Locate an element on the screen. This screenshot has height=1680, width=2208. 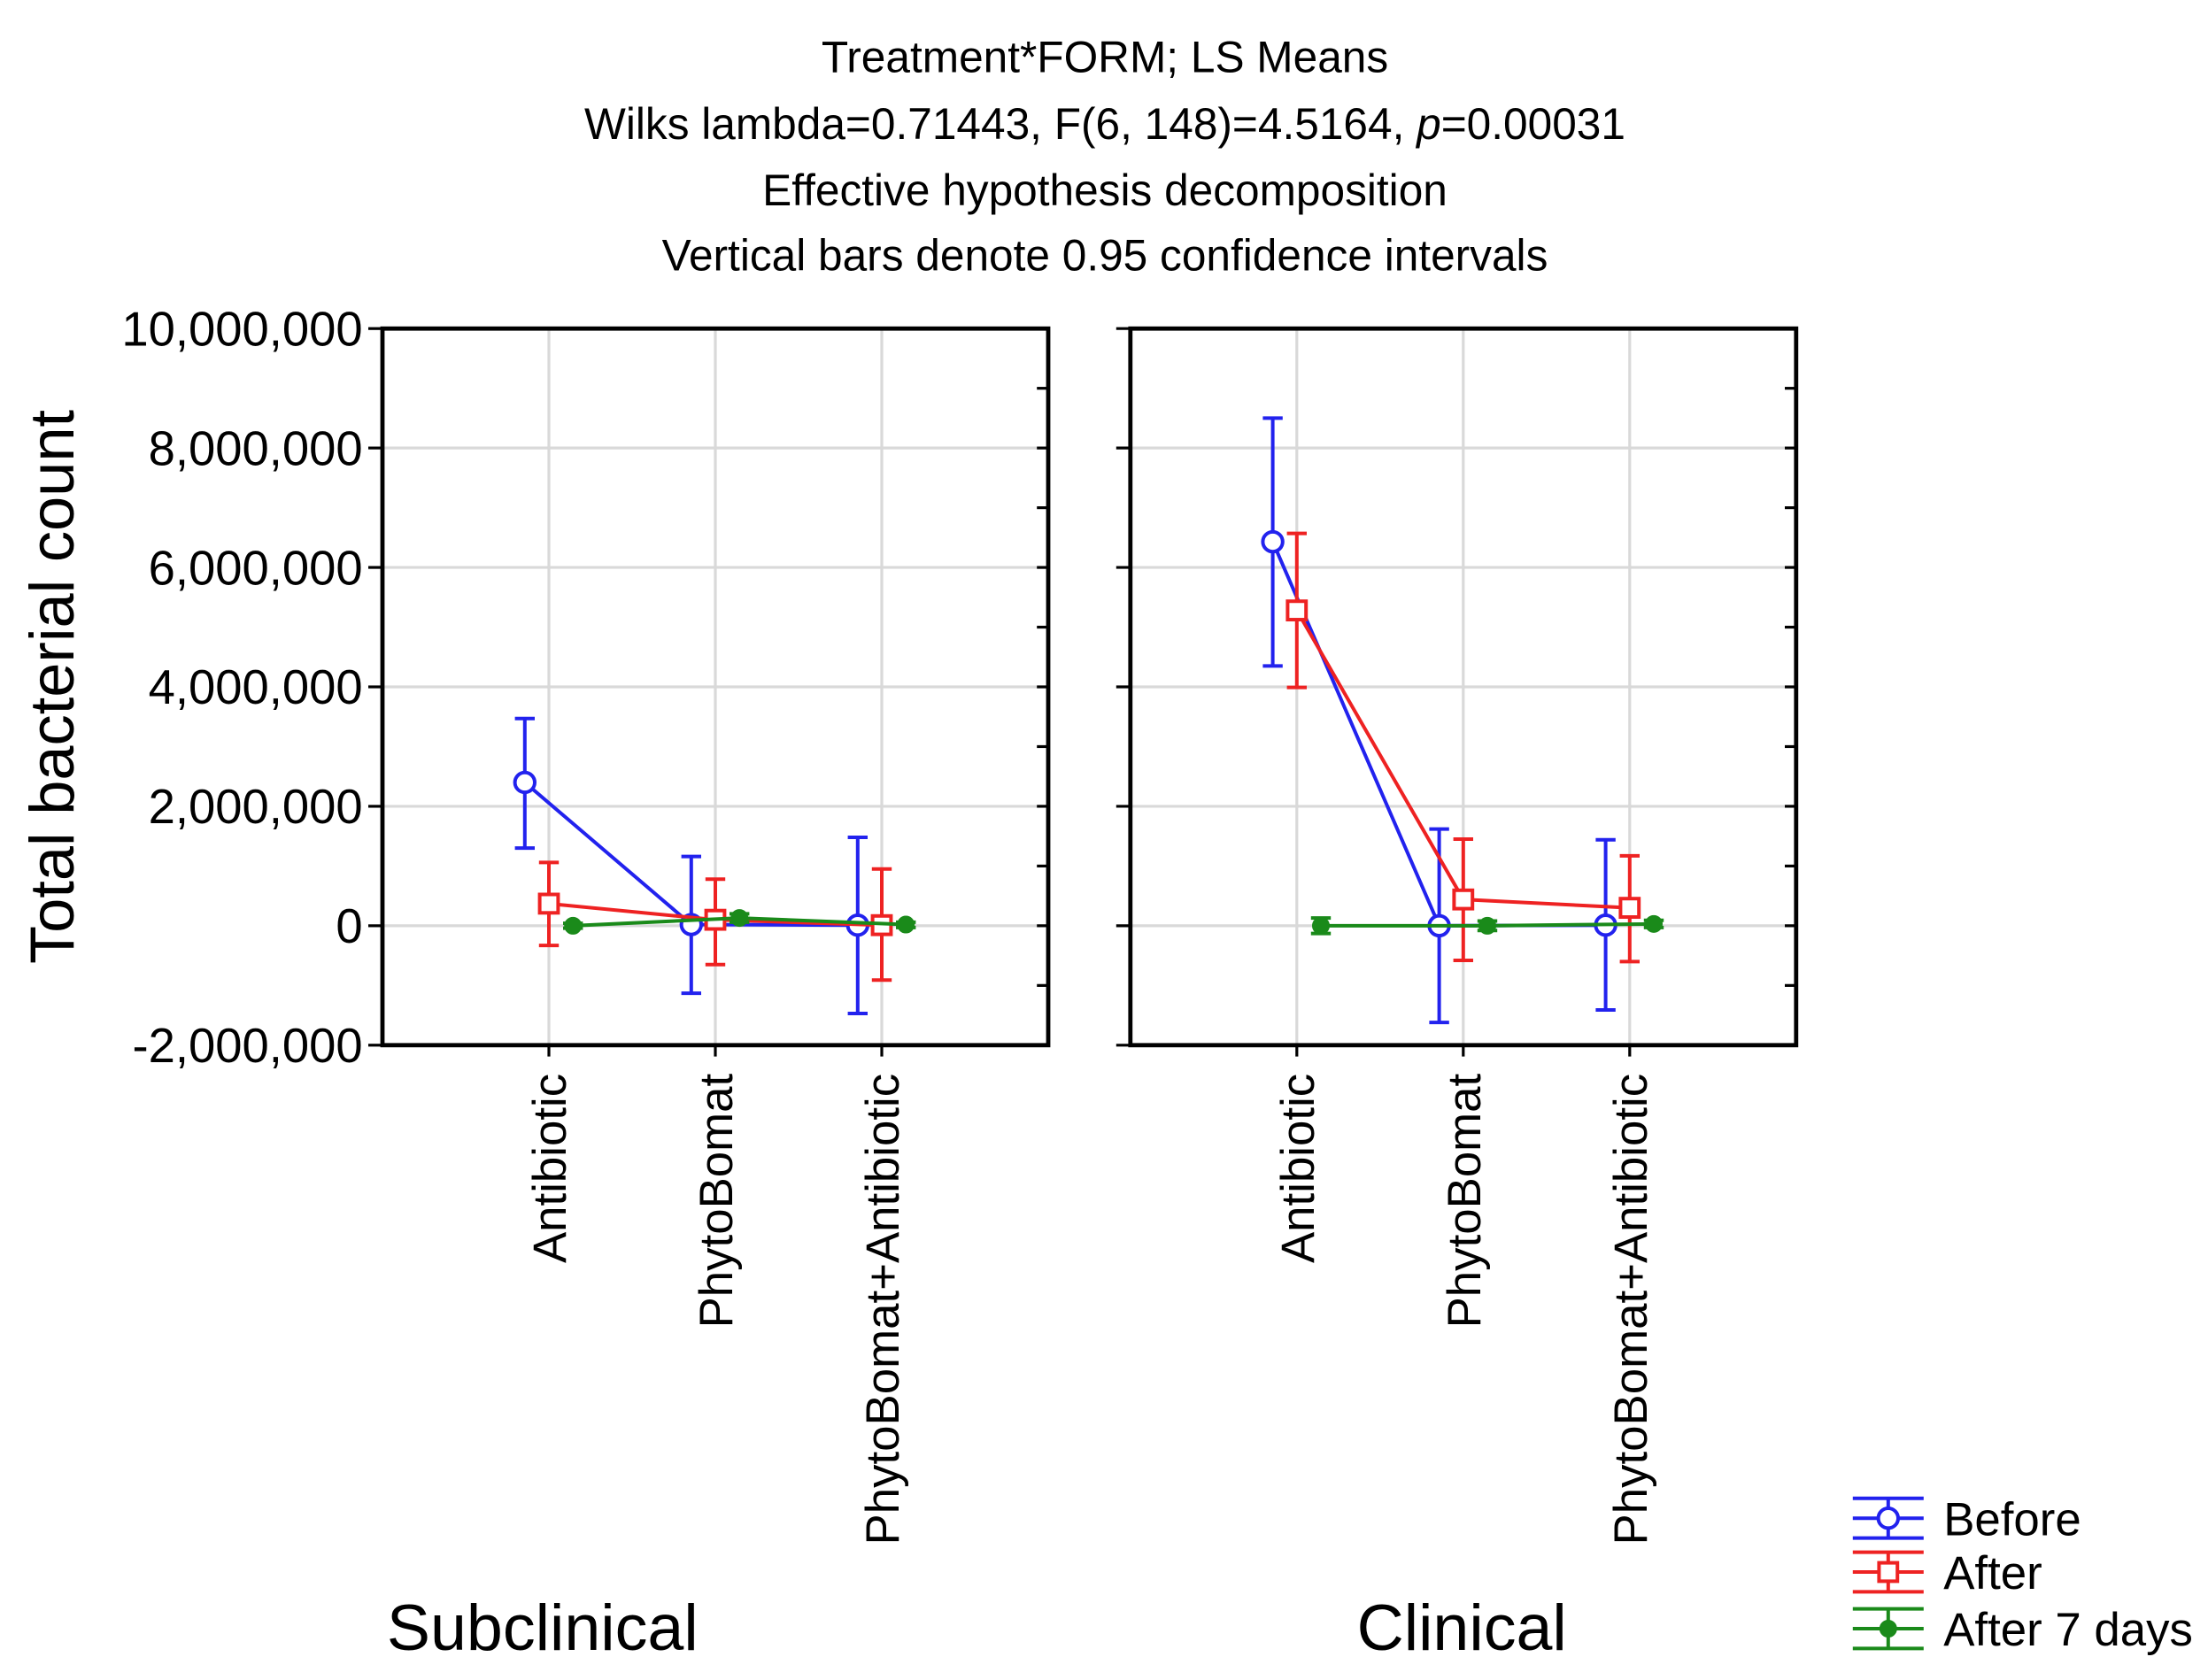
legend-entry-after: After is located at coordinates (1947, 1573).